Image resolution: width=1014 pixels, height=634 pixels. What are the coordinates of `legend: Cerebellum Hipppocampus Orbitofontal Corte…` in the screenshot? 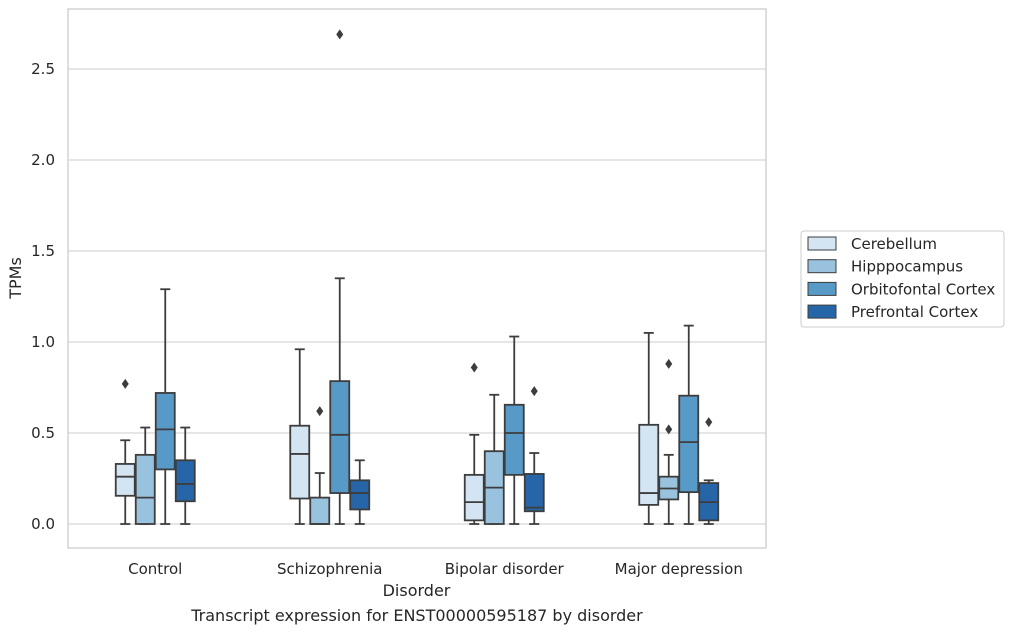 It's located at (902, 279).